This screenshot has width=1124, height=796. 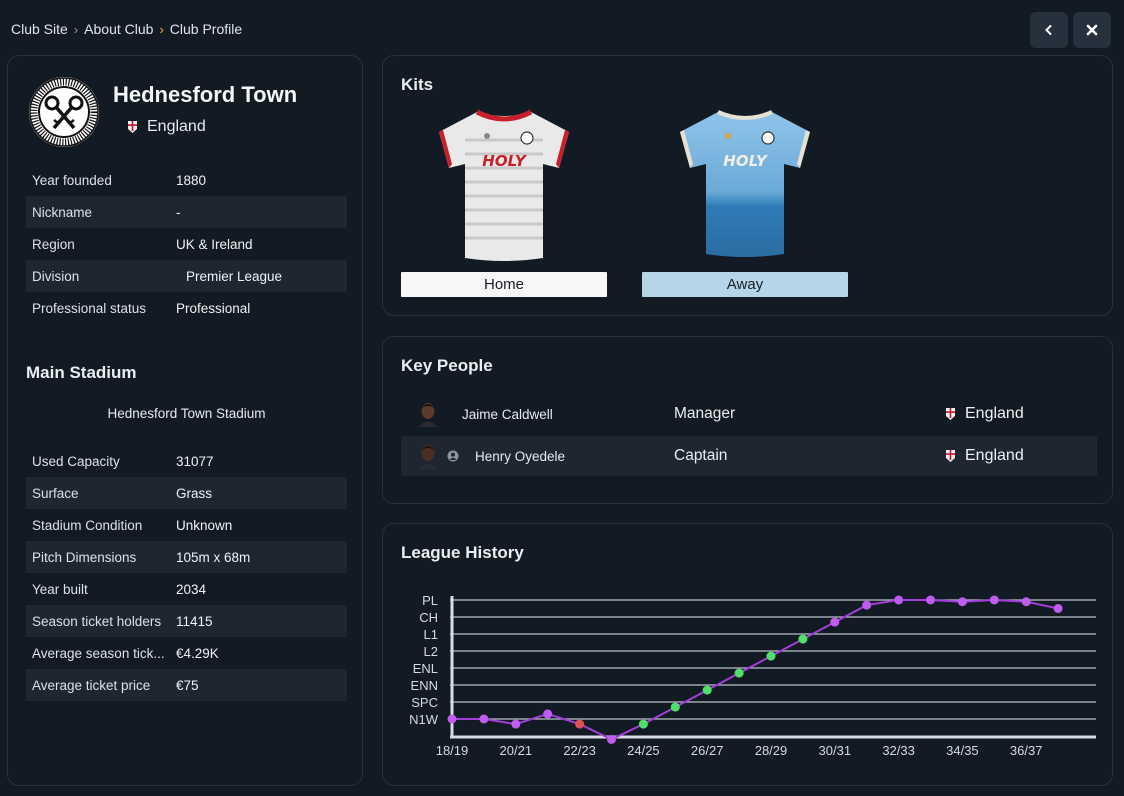 What do you see at coordinates (507, 414) in the screenshot?
I see `person-name: Jaime Caldwell` at bounding box center [507, 414].